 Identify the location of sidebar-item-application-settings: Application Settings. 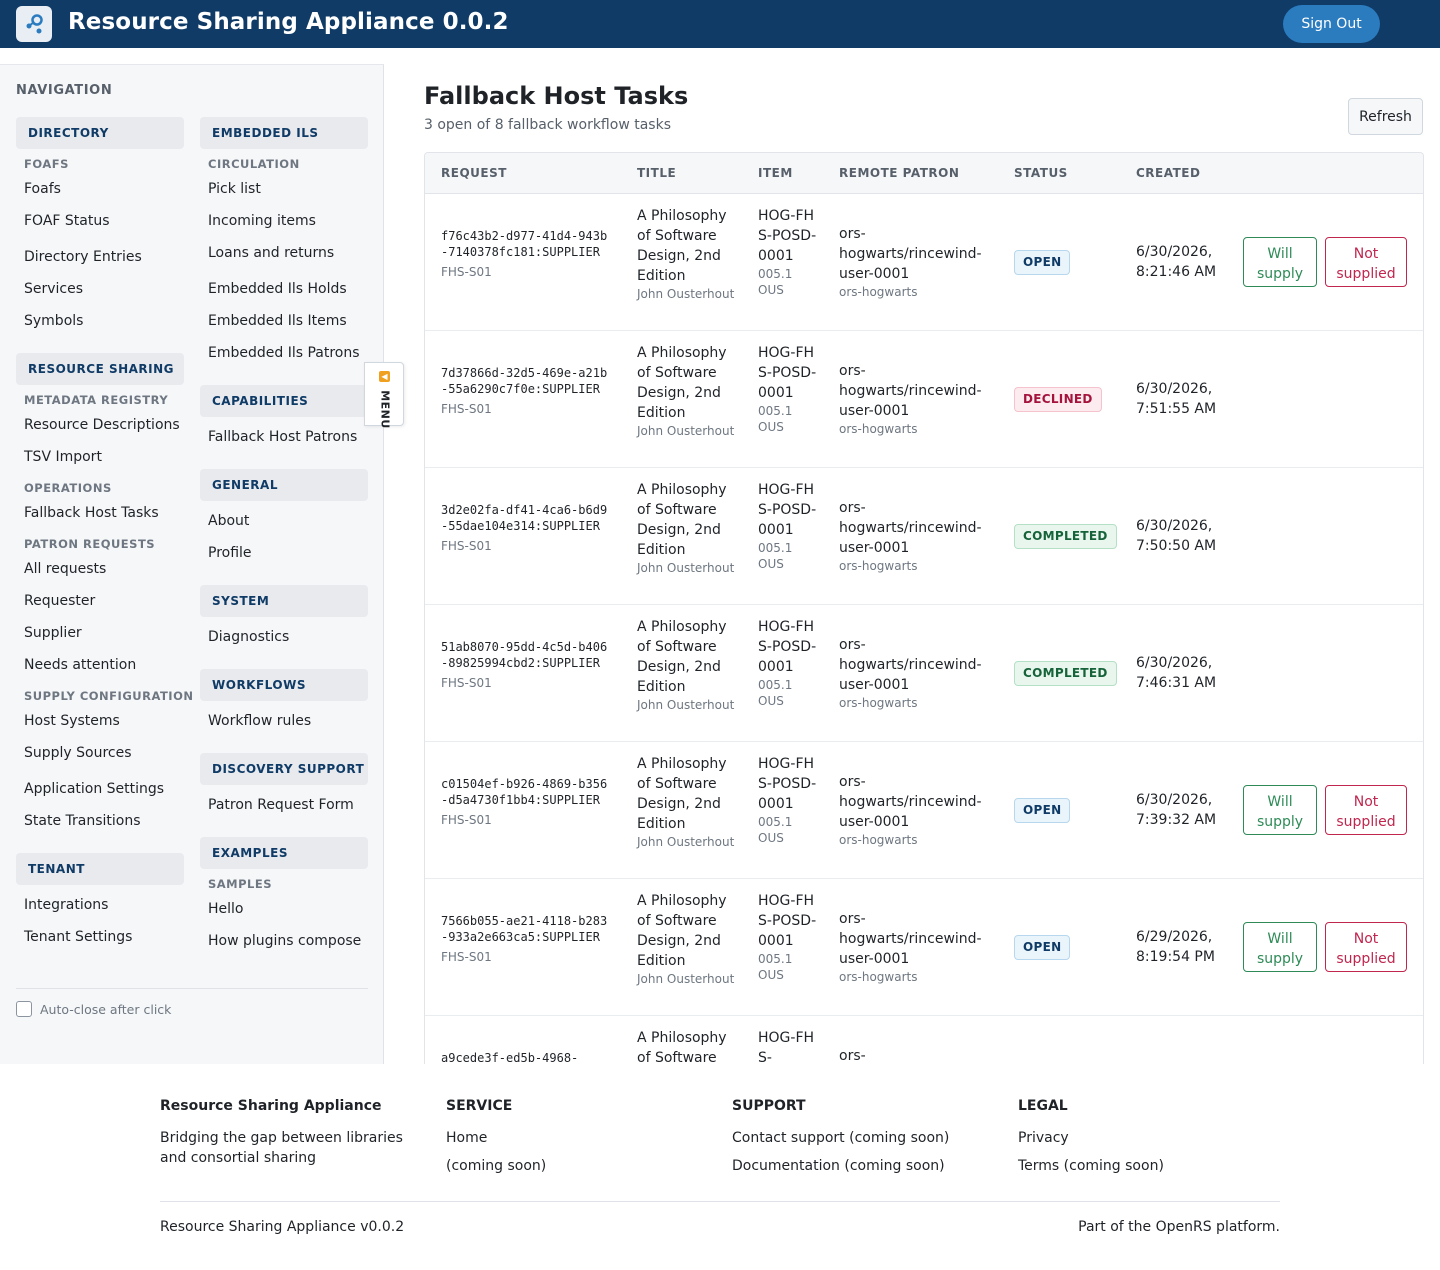
(94, 789).